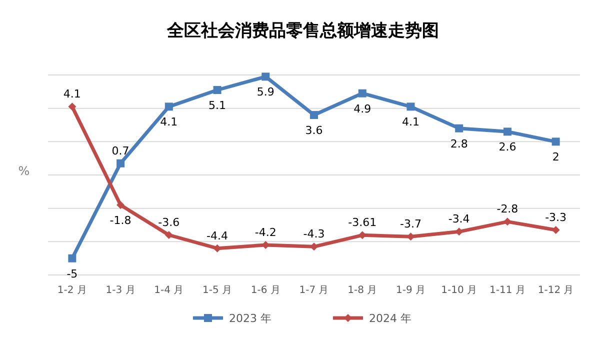 Image resolution: width=606 pixels, height=340 pixels. What do you see at coordinates (411, 290) in the screenshot?
I see `x-tick-label: 1-9 月` at bounding box center [411, 290].